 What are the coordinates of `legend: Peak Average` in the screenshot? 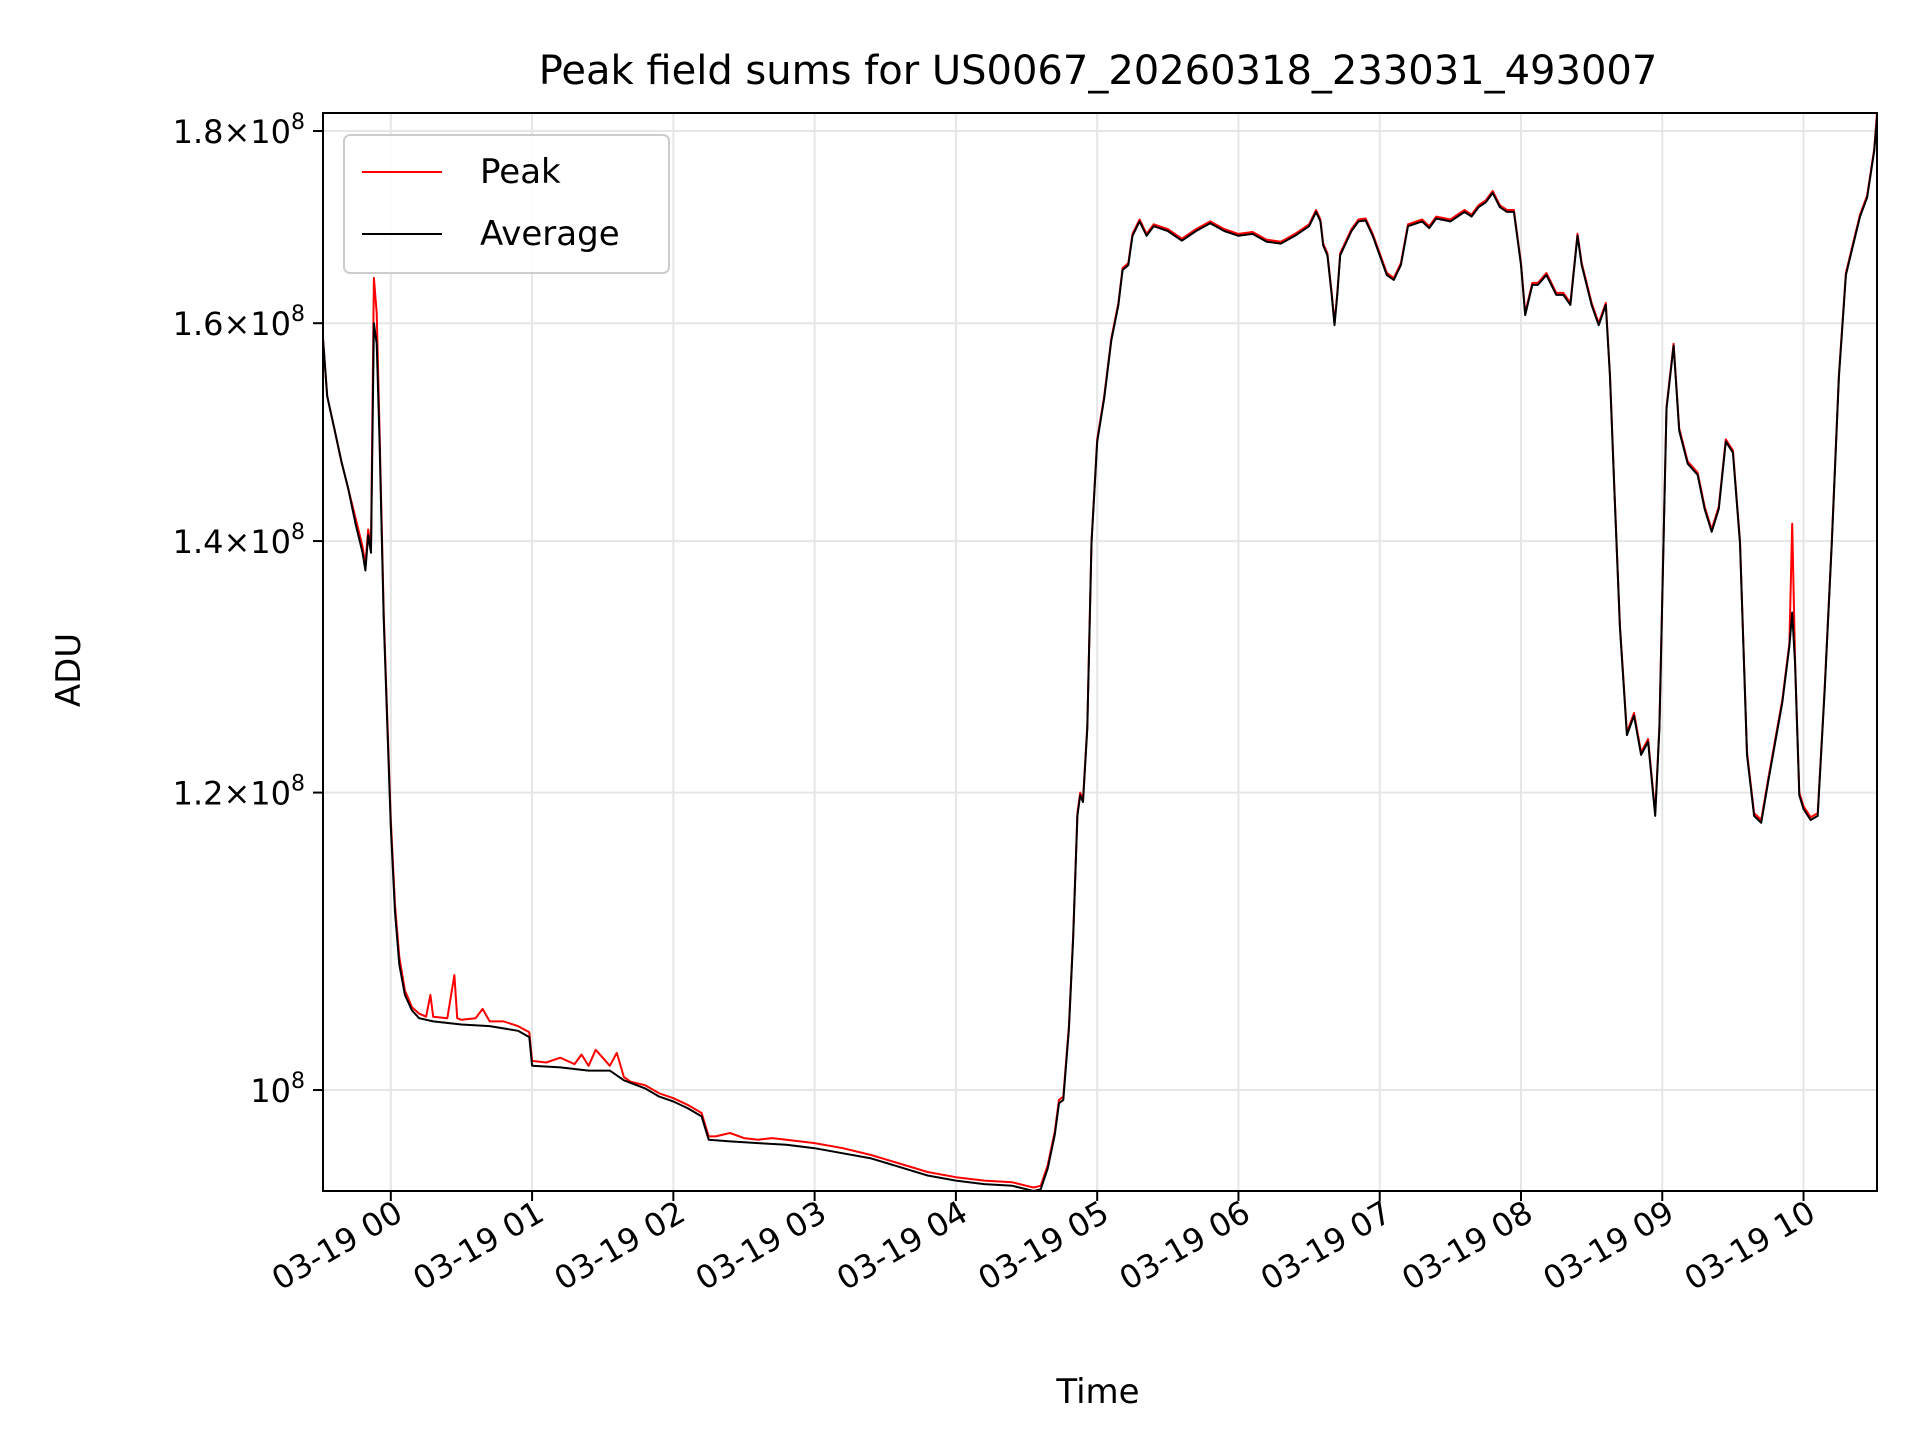 It's located at (506, 204).